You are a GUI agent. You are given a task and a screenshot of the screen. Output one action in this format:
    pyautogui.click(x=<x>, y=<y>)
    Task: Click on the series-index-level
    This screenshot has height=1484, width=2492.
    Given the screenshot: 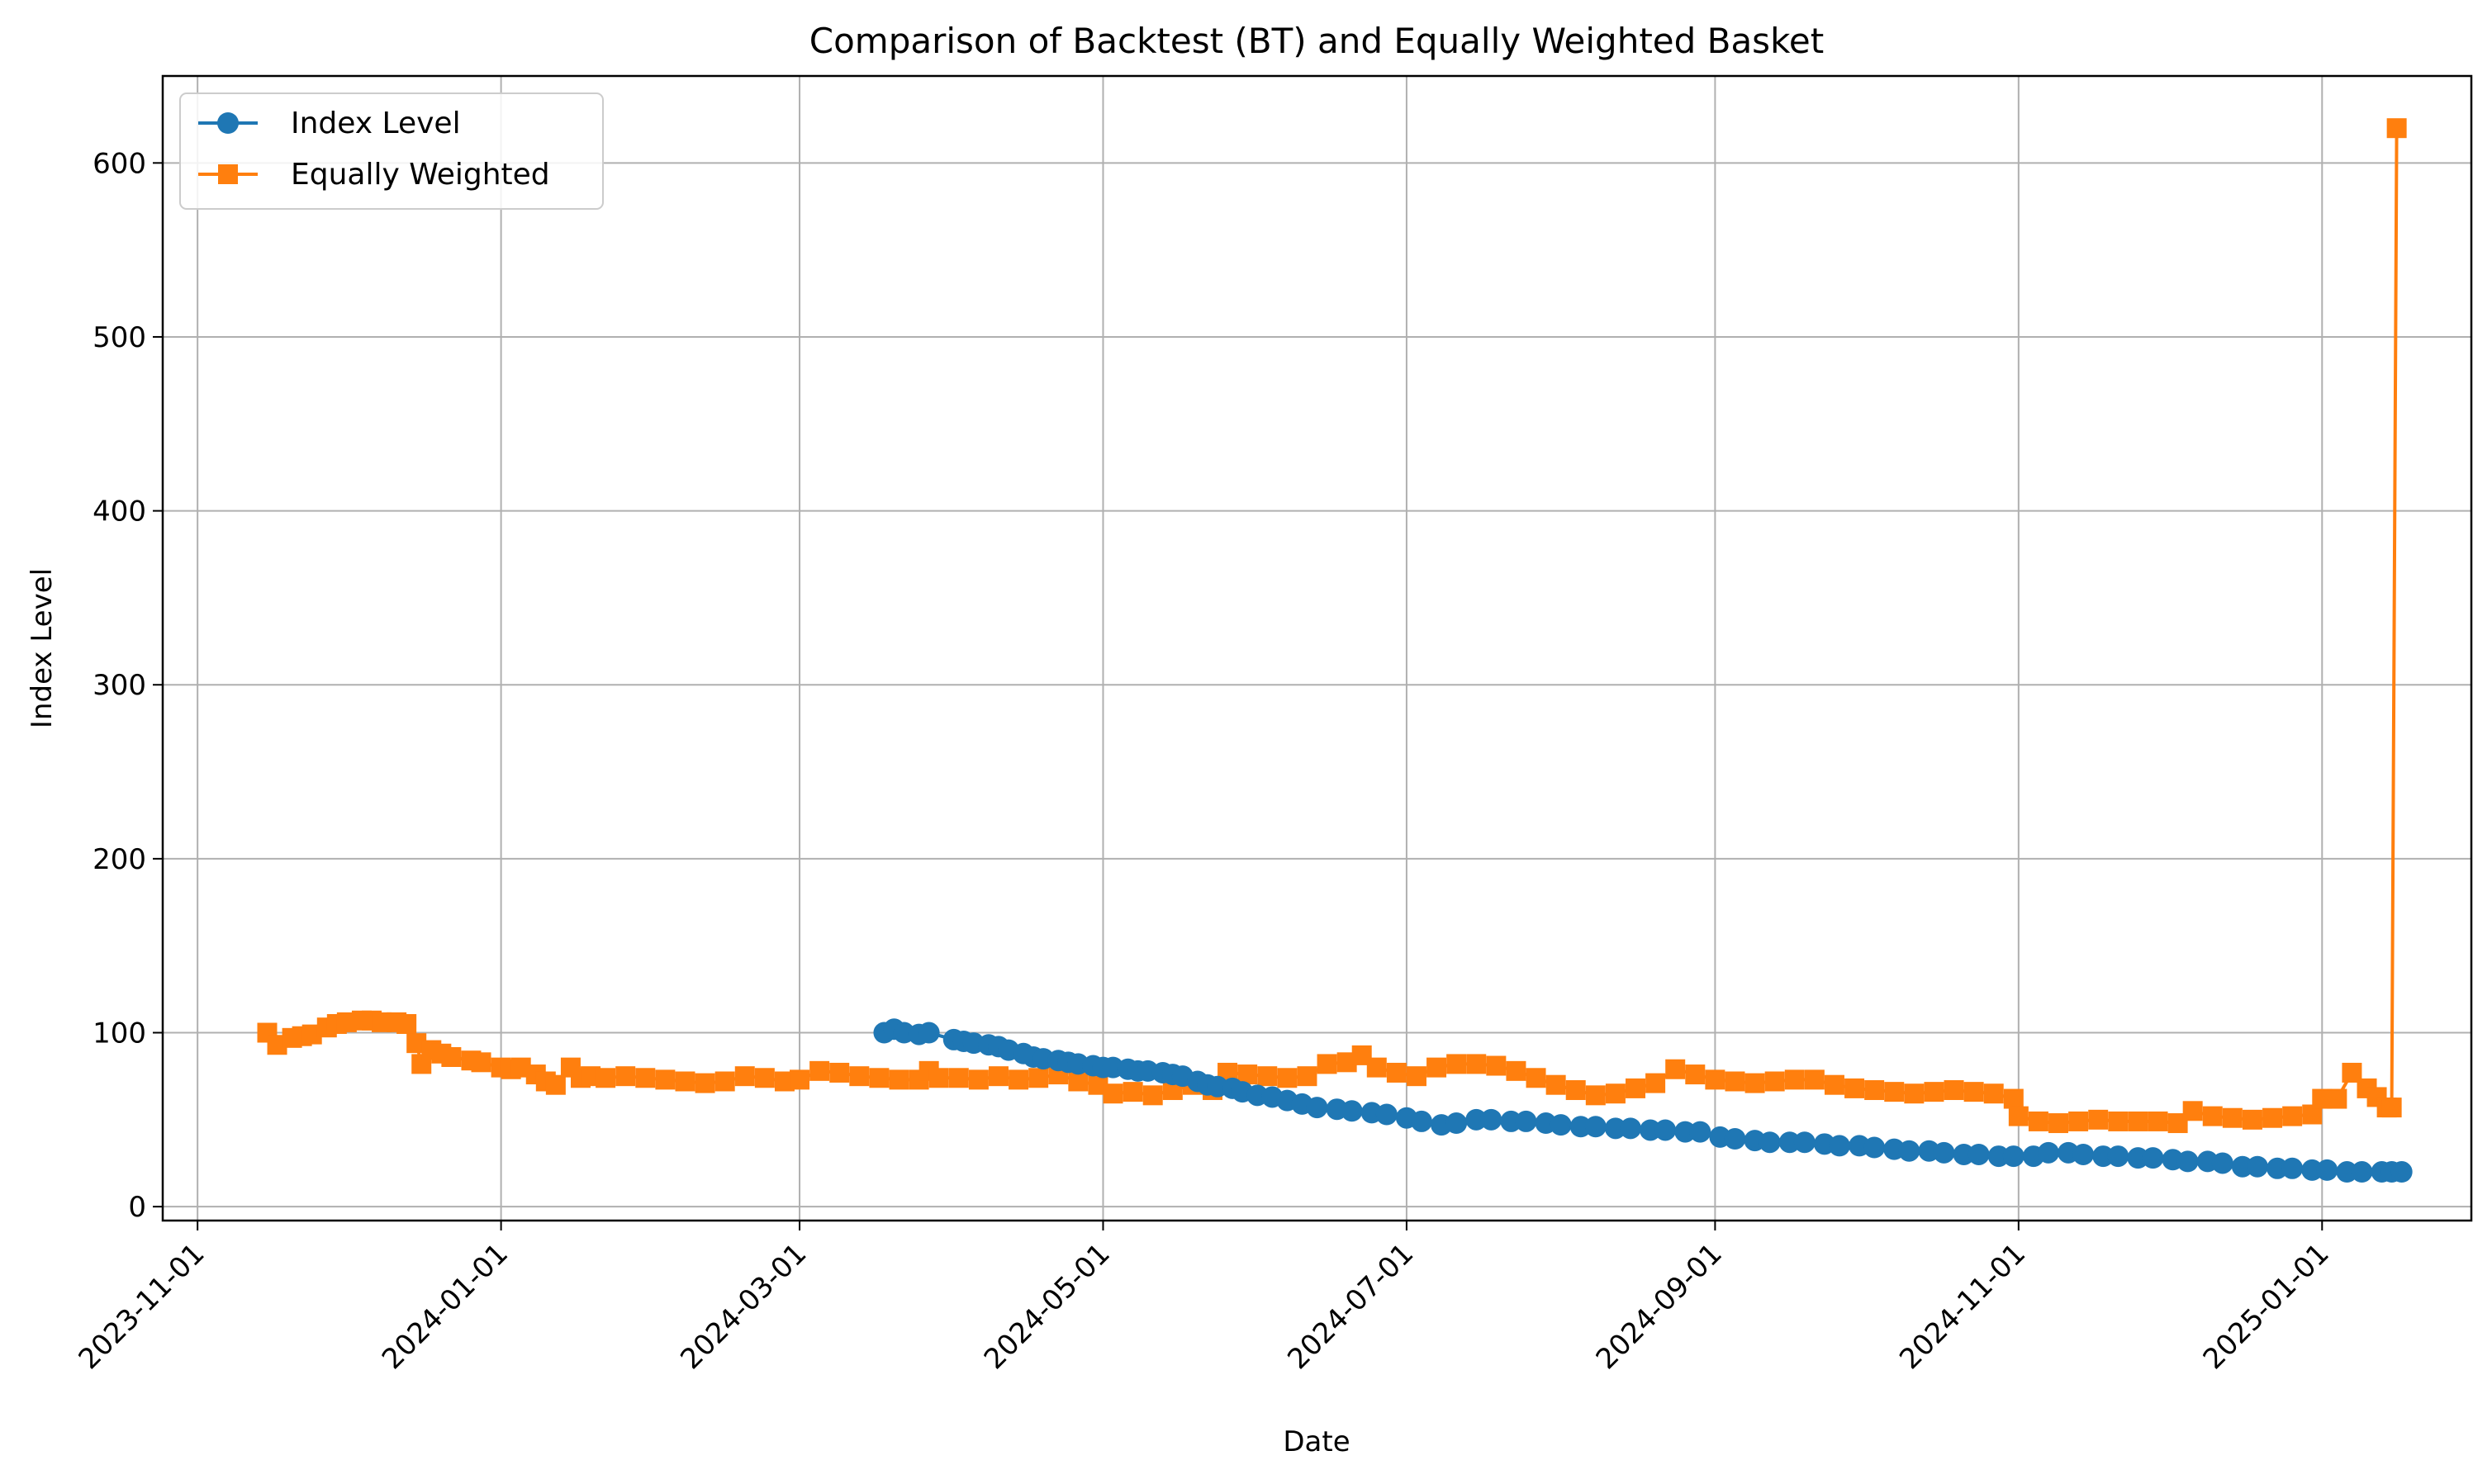 What is the action you would take?
    pyautogui.click(x=1643, y=1100)
    